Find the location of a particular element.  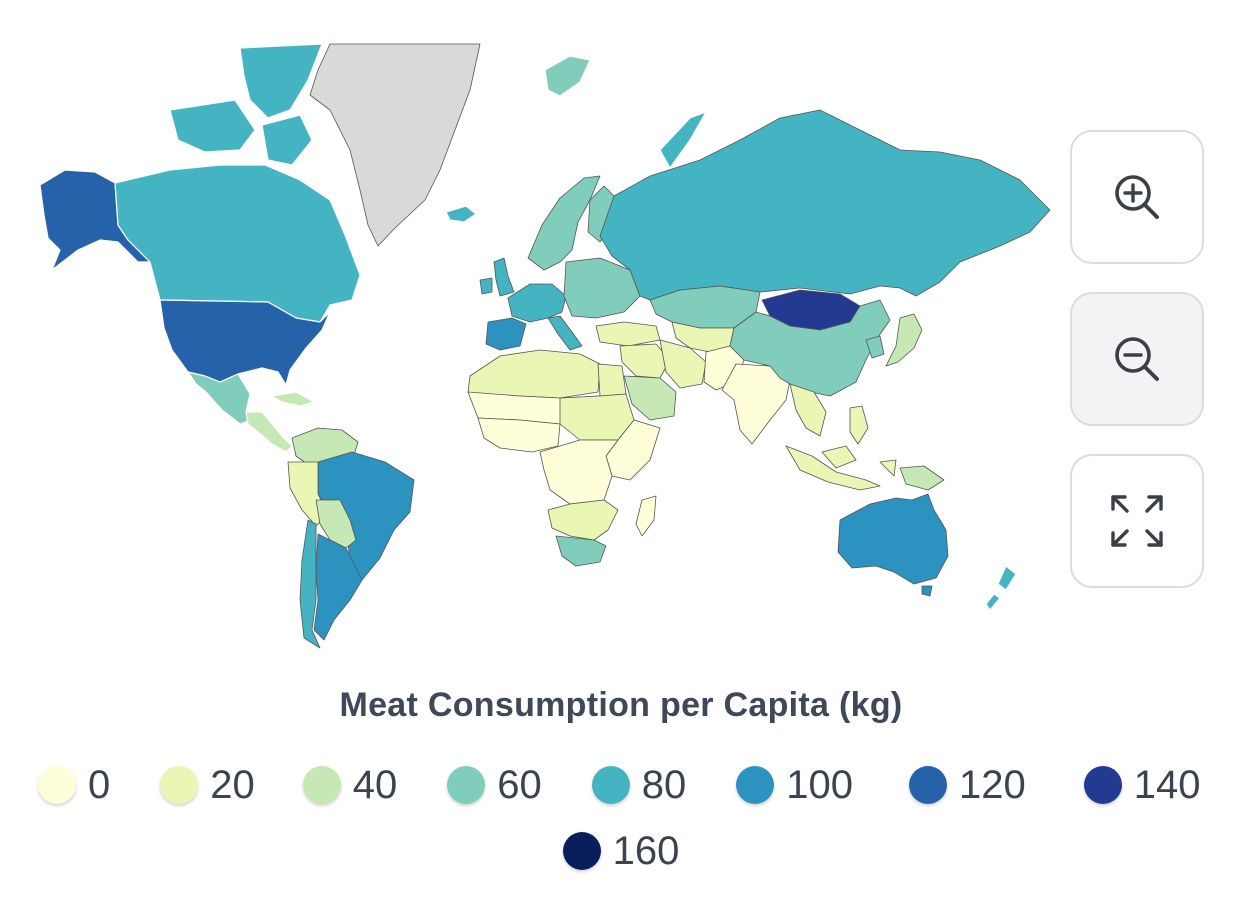

legend-item-140: 140 is located at coordinates (1142, 785).